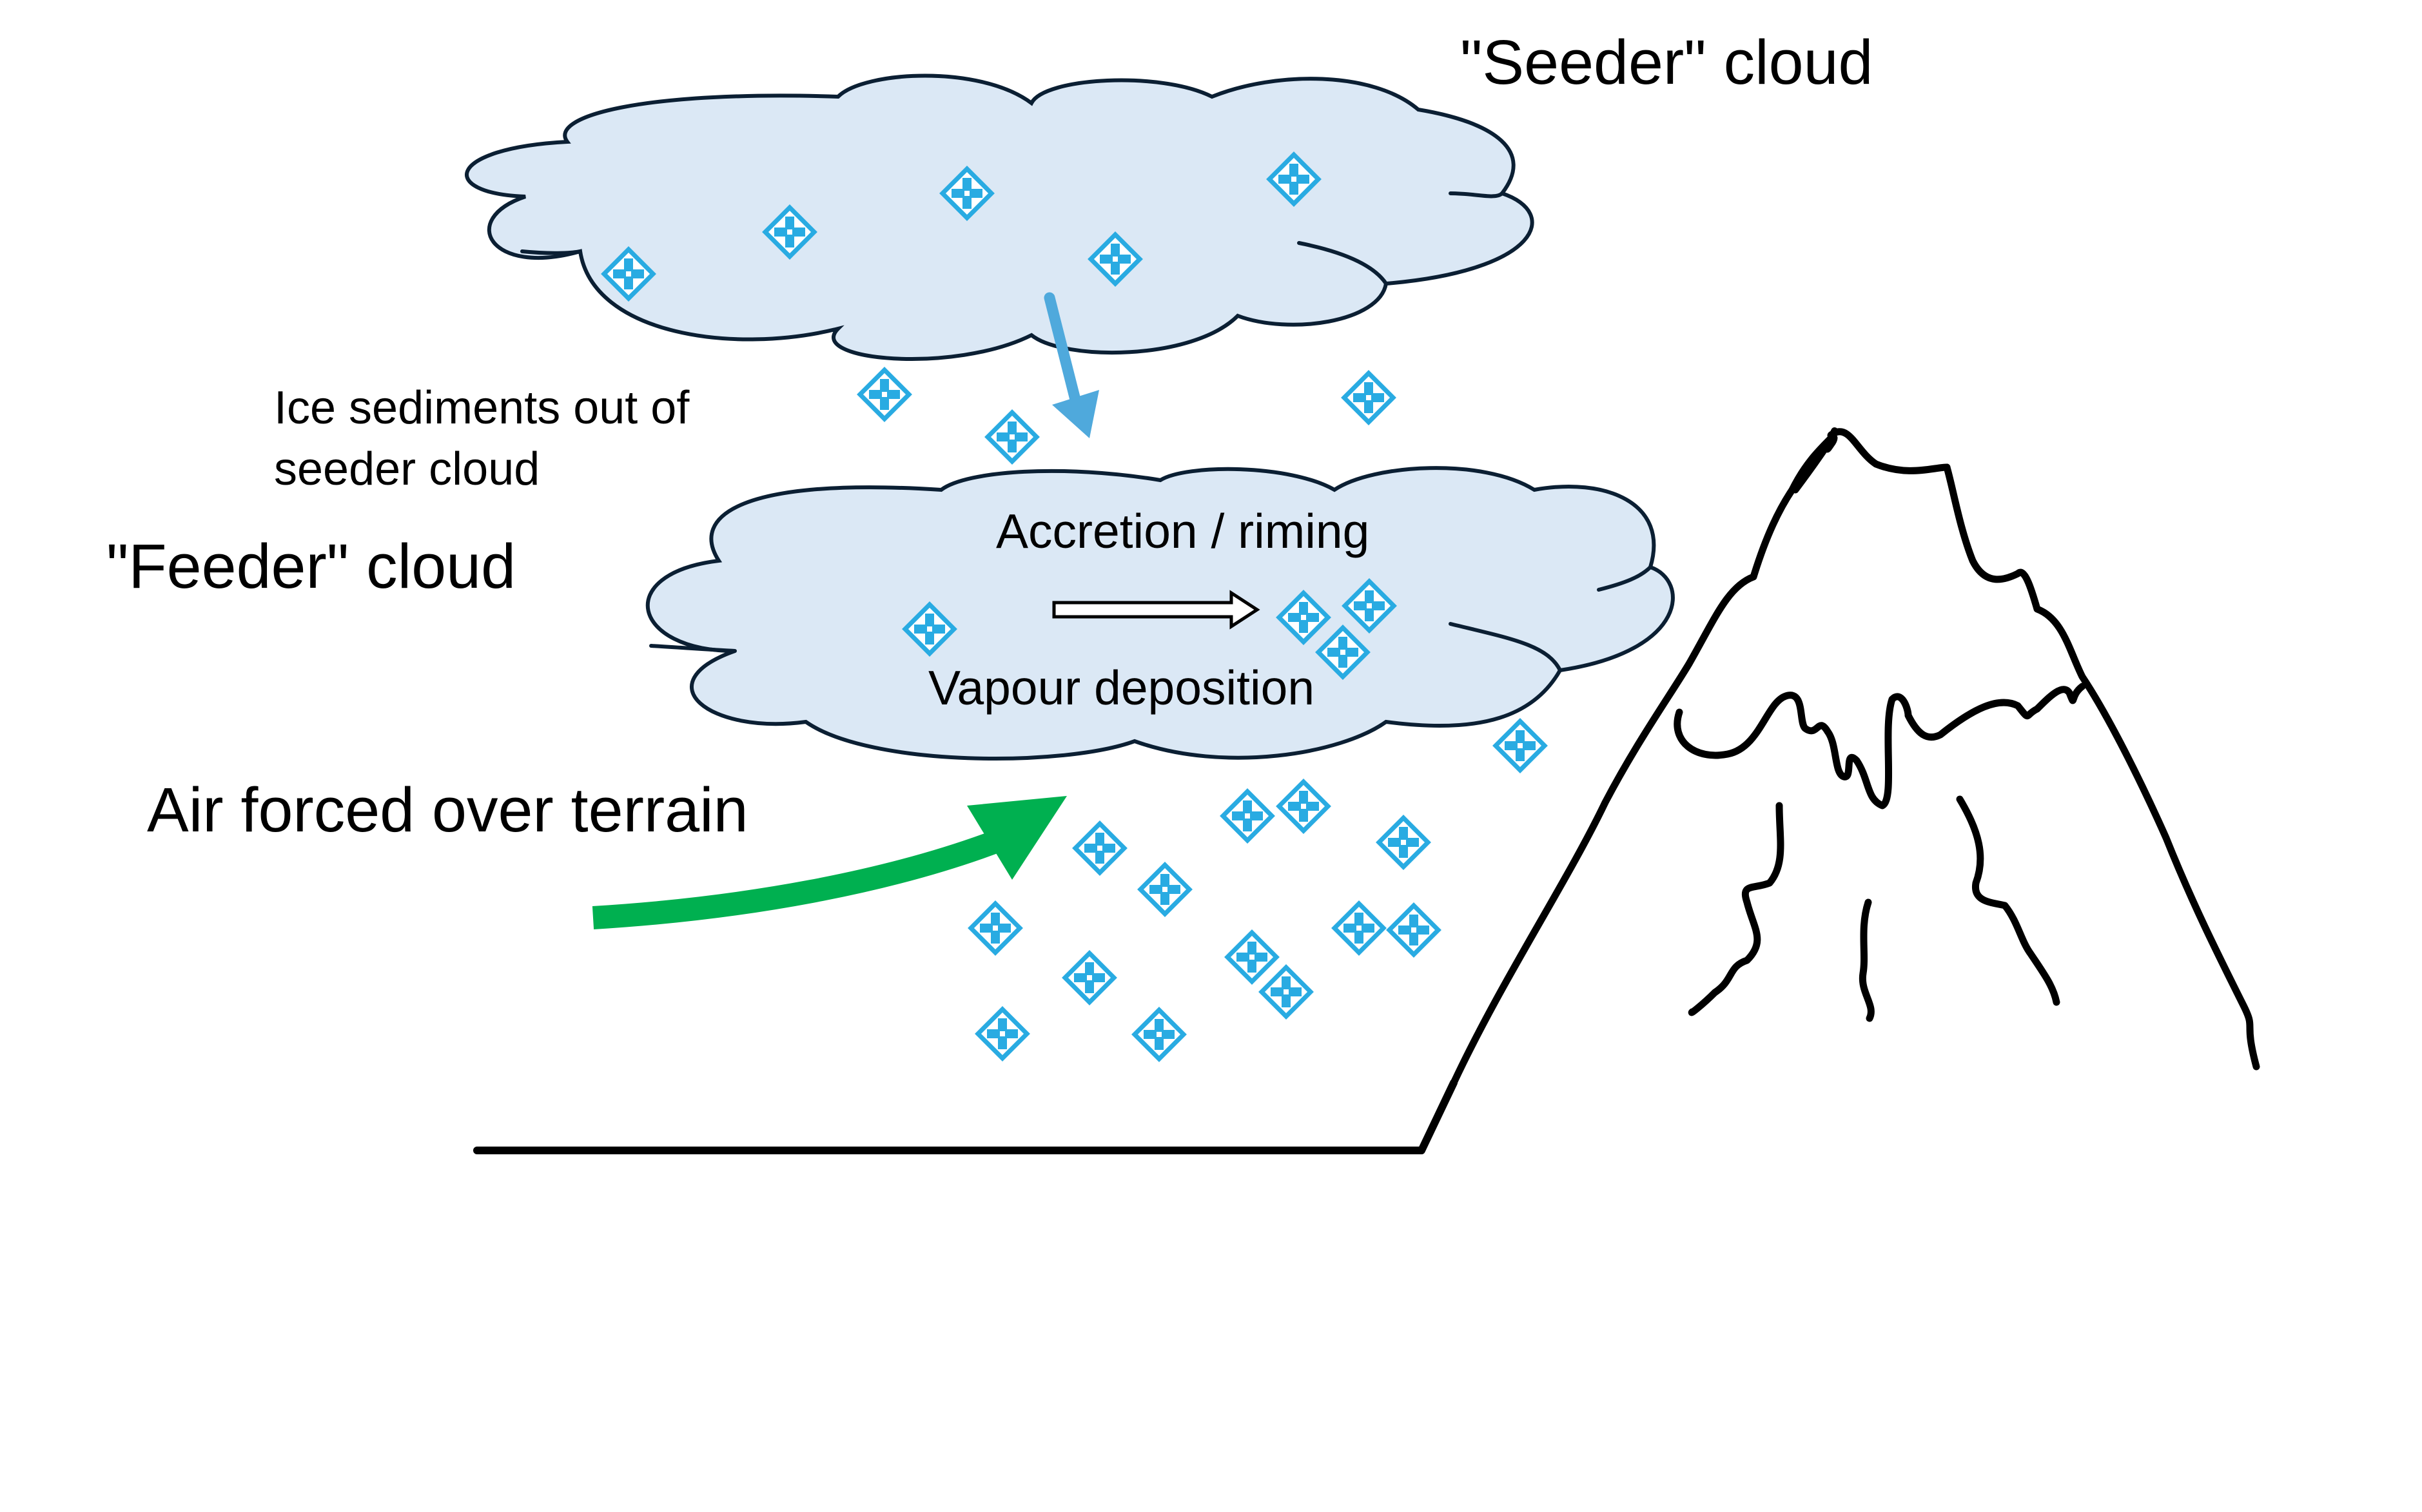  What do you see at coordinates (1071, 365) in the screenshot?
I see `sediment-arrow` at bounding box center [1071, 365].